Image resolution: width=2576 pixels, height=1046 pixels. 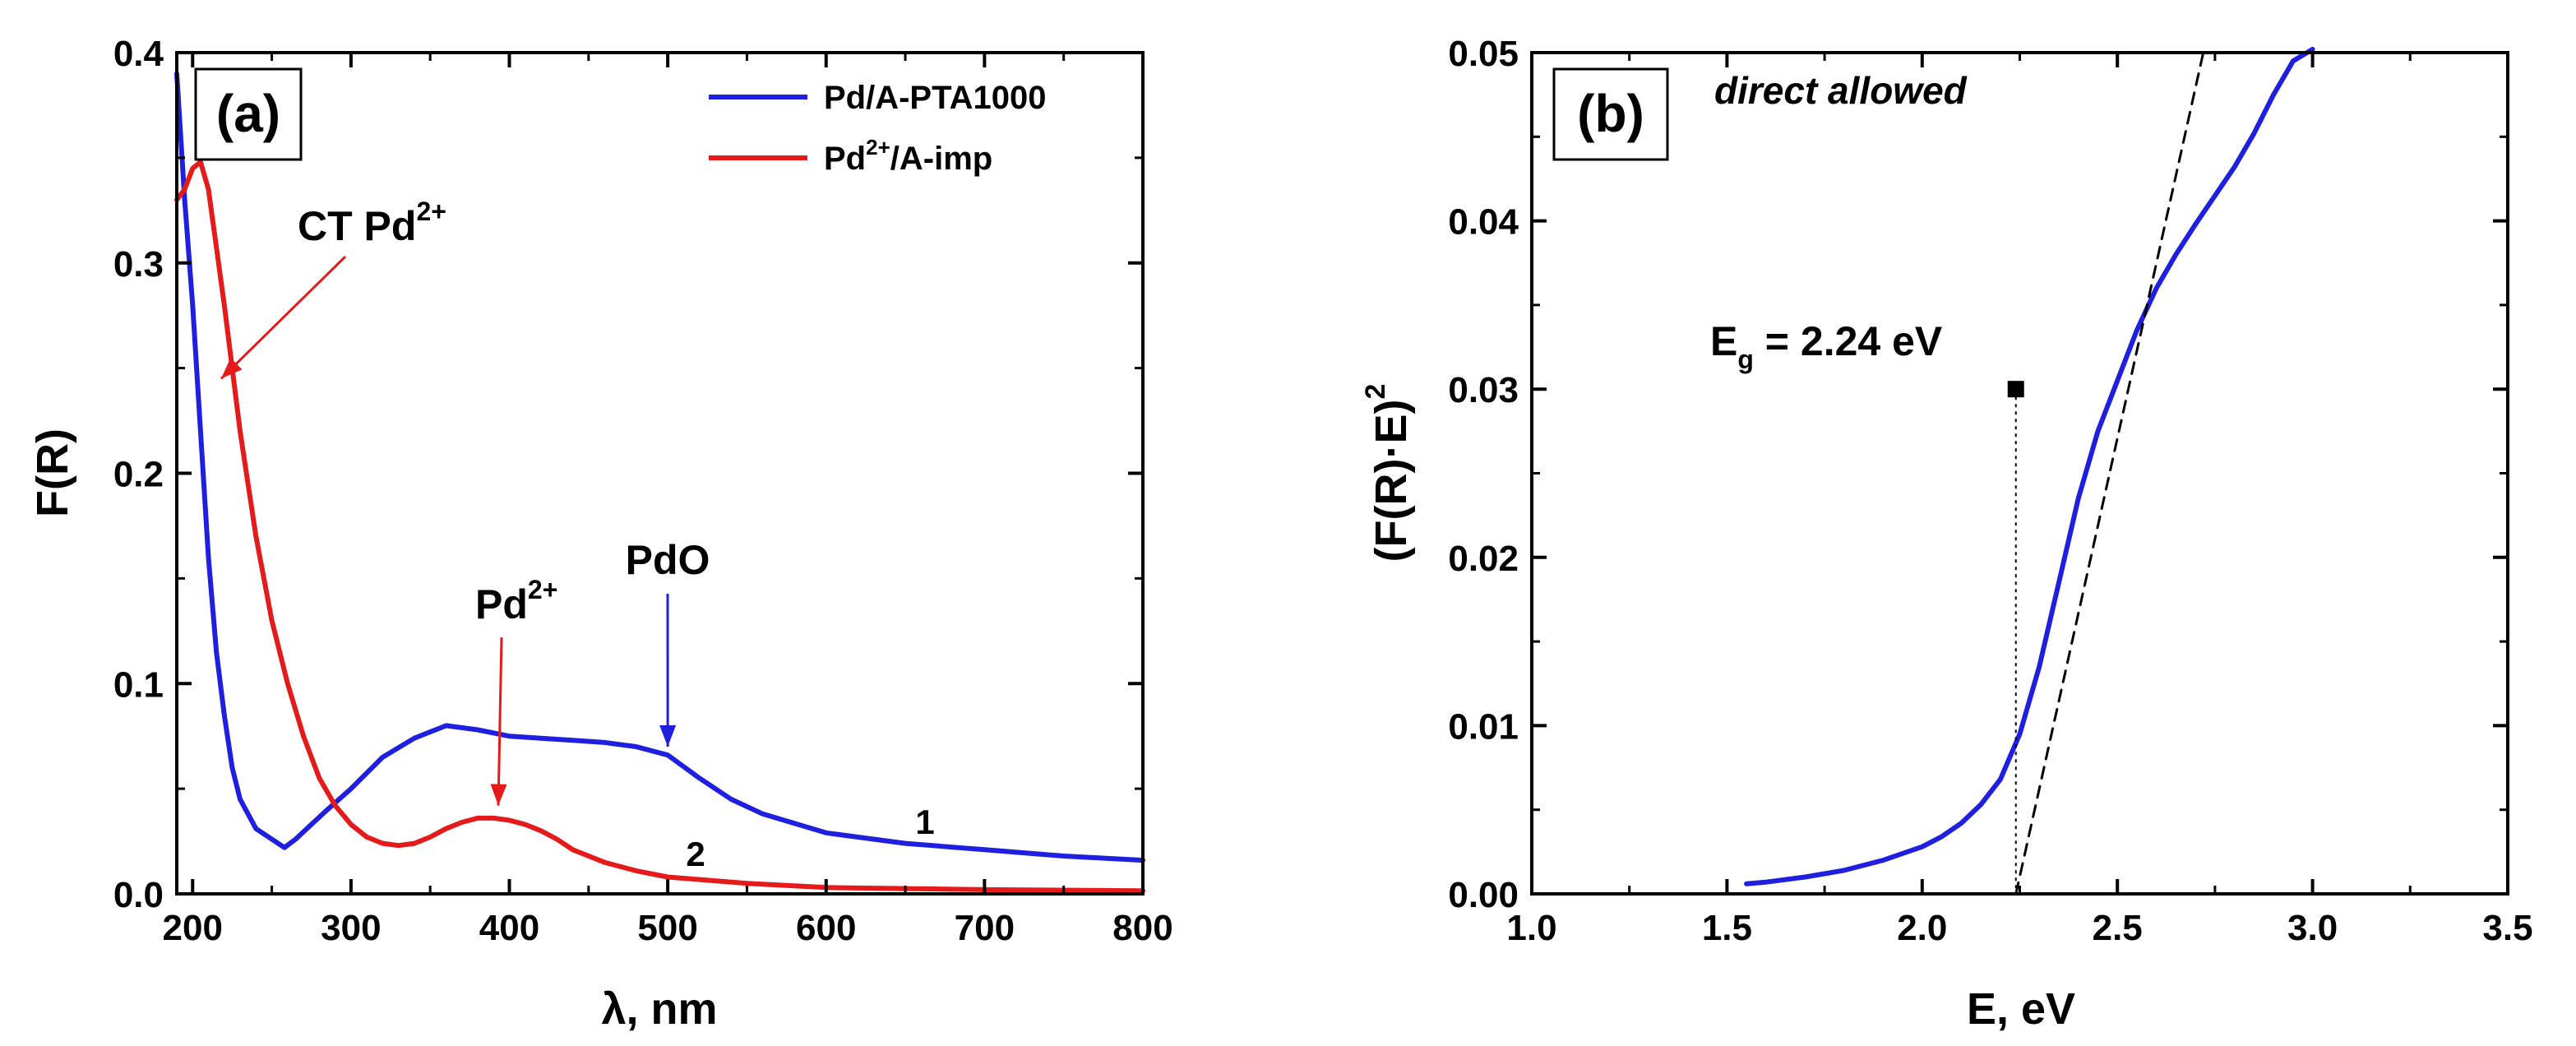 I want to click on x-tick-label: 700, so click(x=985, y=928).